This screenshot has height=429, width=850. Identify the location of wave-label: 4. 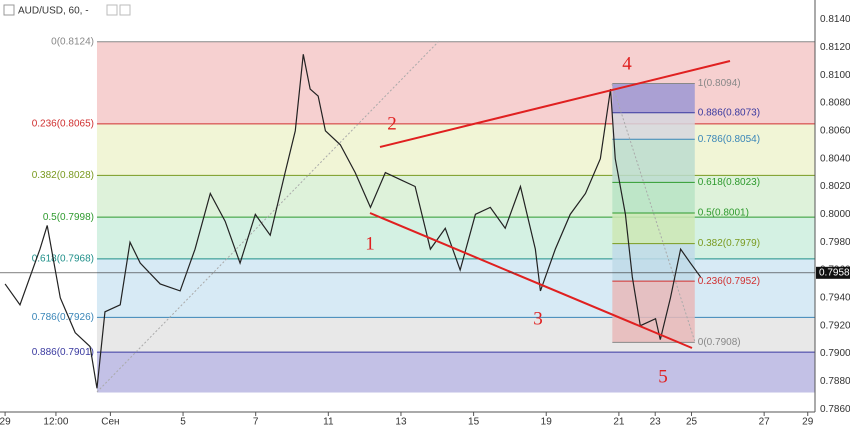
(627, 63).